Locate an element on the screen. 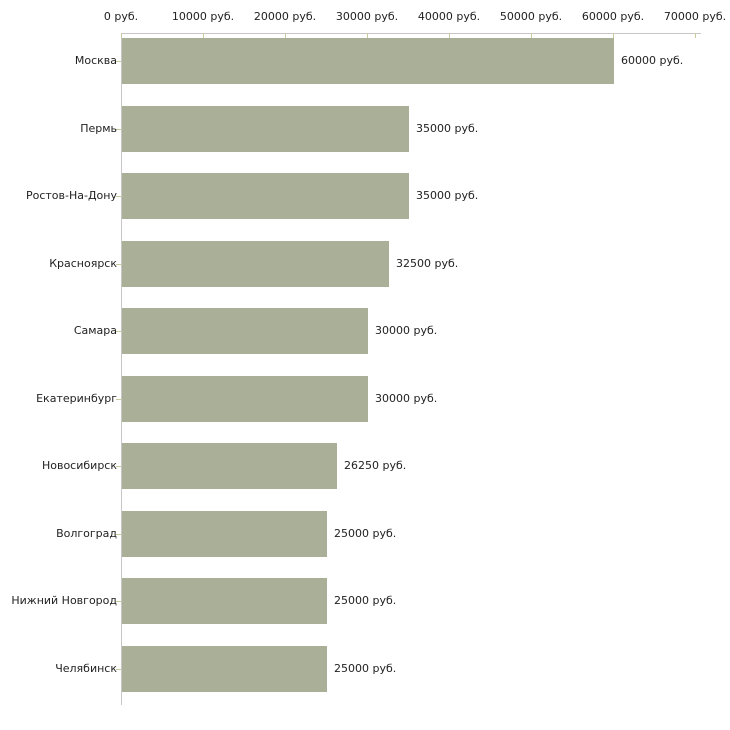  category-label: Пермь is located at coordinates (98, 128).